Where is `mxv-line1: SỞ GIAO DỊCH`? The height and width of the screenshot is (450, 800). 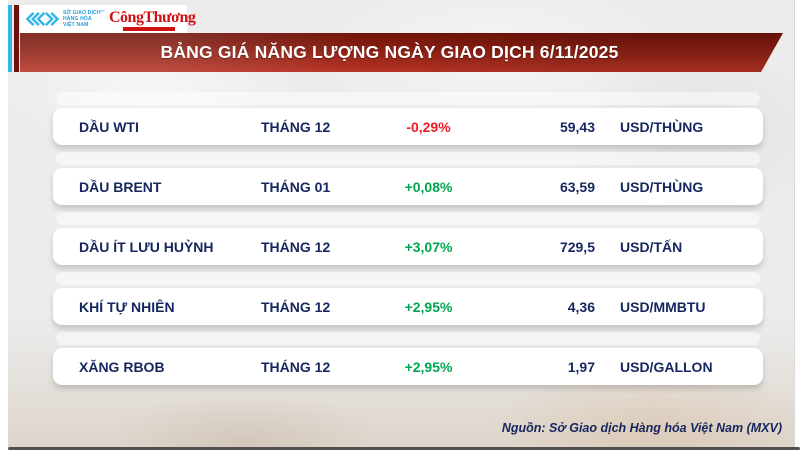 mxv-line1: SỞ GIAO DỊCH is located at coordinates (82, 13).